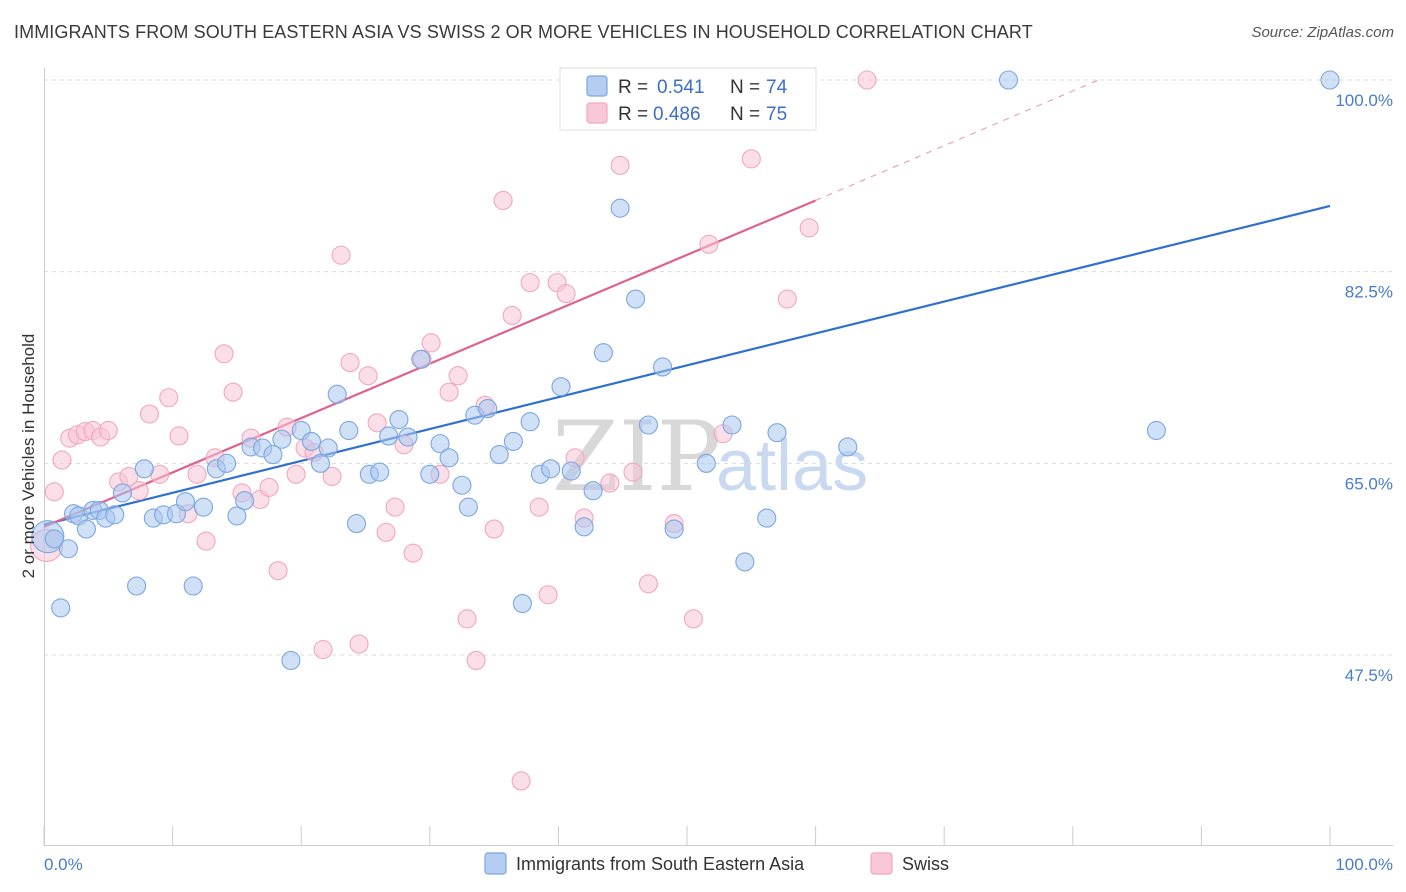  Describe the element at coordinates (597, 86) in the screenshot. I see `legend-swatch-asia` at that location.